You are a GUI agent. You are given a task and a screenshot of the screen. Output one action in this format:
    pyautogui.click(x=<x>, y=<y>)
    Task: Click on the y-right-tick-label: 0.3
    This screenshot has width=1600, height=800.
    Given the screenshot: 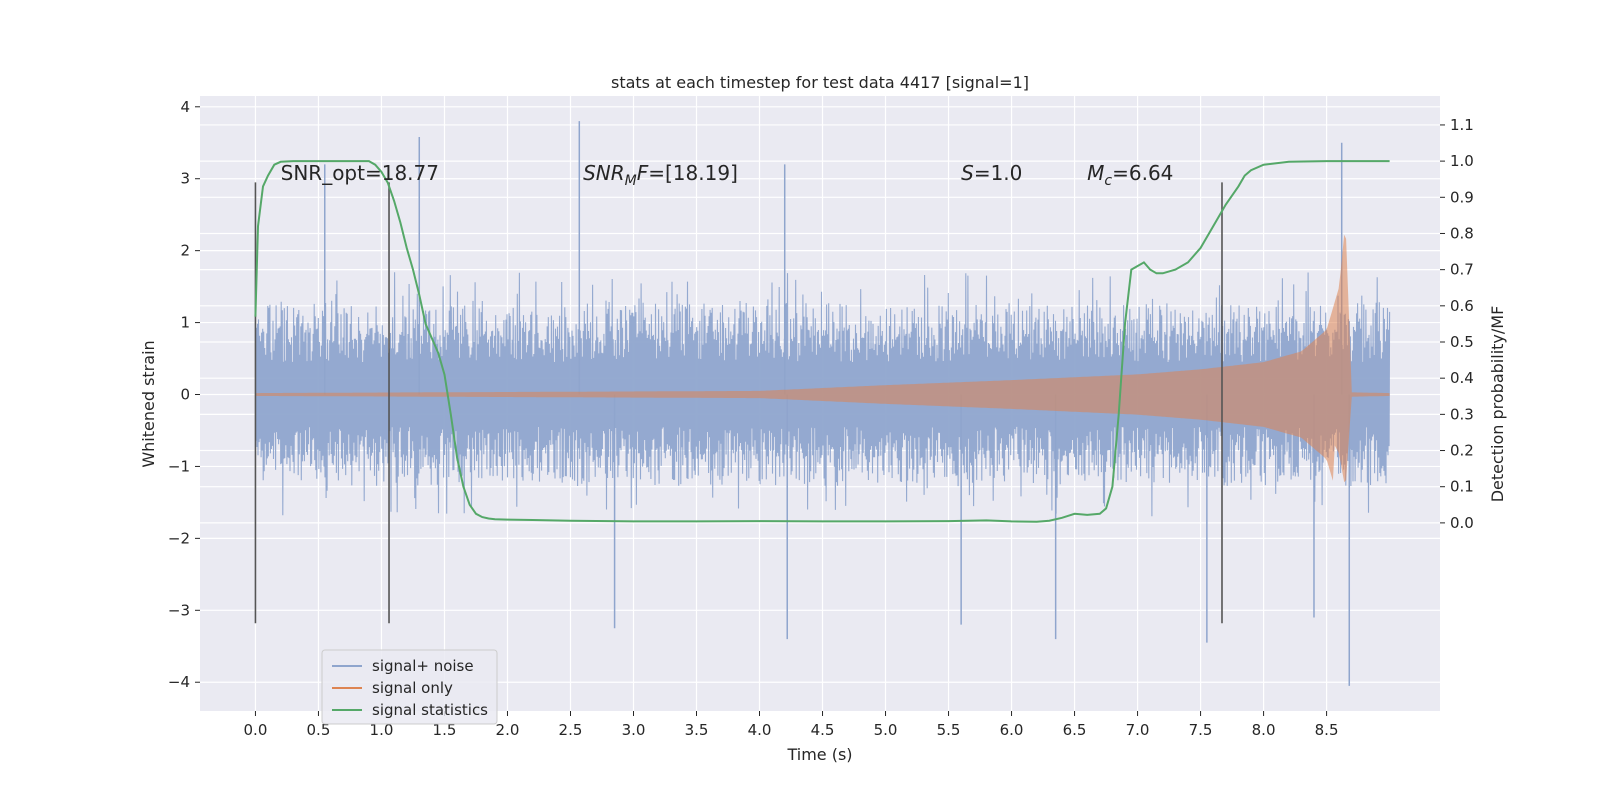 What is the action you would take?
    pyautogui.click(x=1462, y=414)
    